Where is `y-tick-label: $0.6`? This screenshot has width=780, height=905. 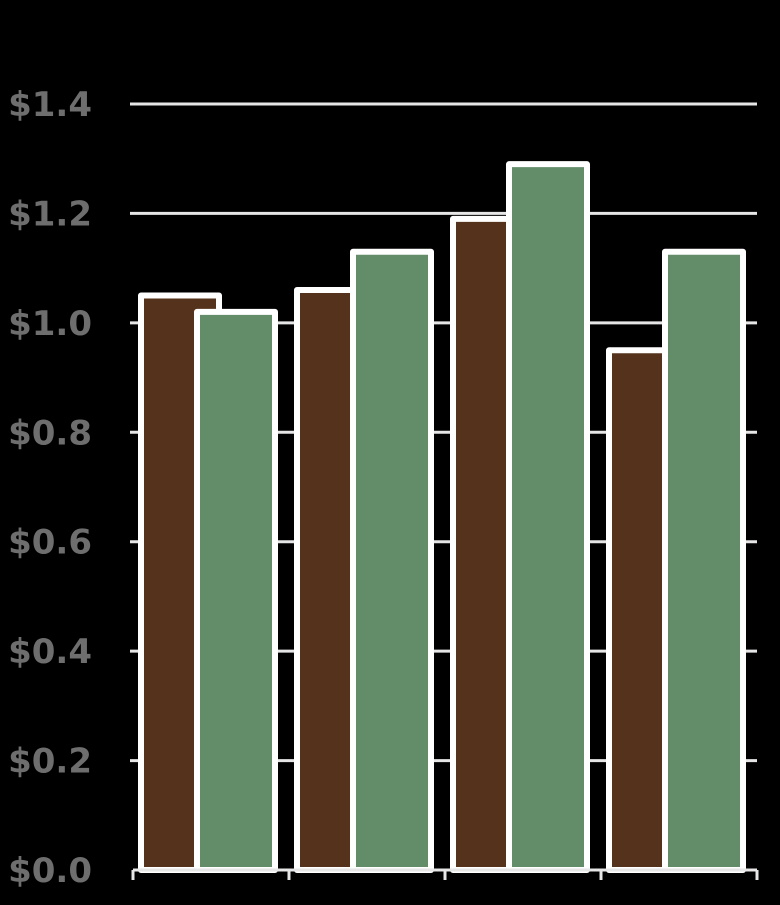
y-tick-label: $0.6 is located at coordinates (50, 543).